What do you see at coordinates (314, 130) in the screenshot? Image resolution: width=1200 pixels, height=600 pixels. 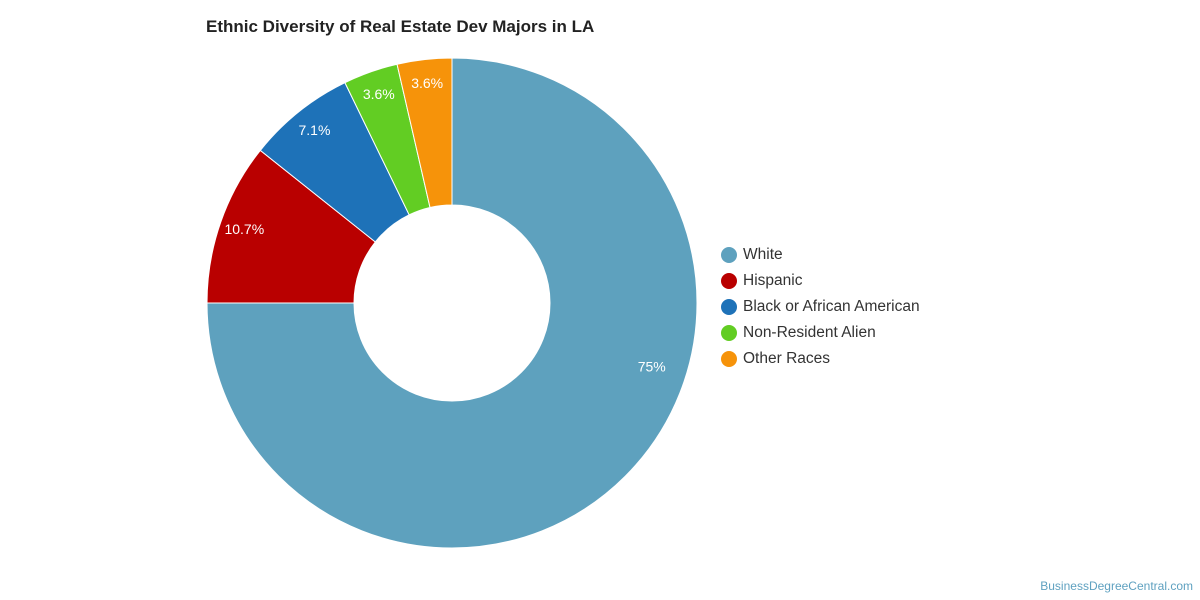 I see `slice-label-black-or-african-american: 7.1%` at bounding box center [314, 130].